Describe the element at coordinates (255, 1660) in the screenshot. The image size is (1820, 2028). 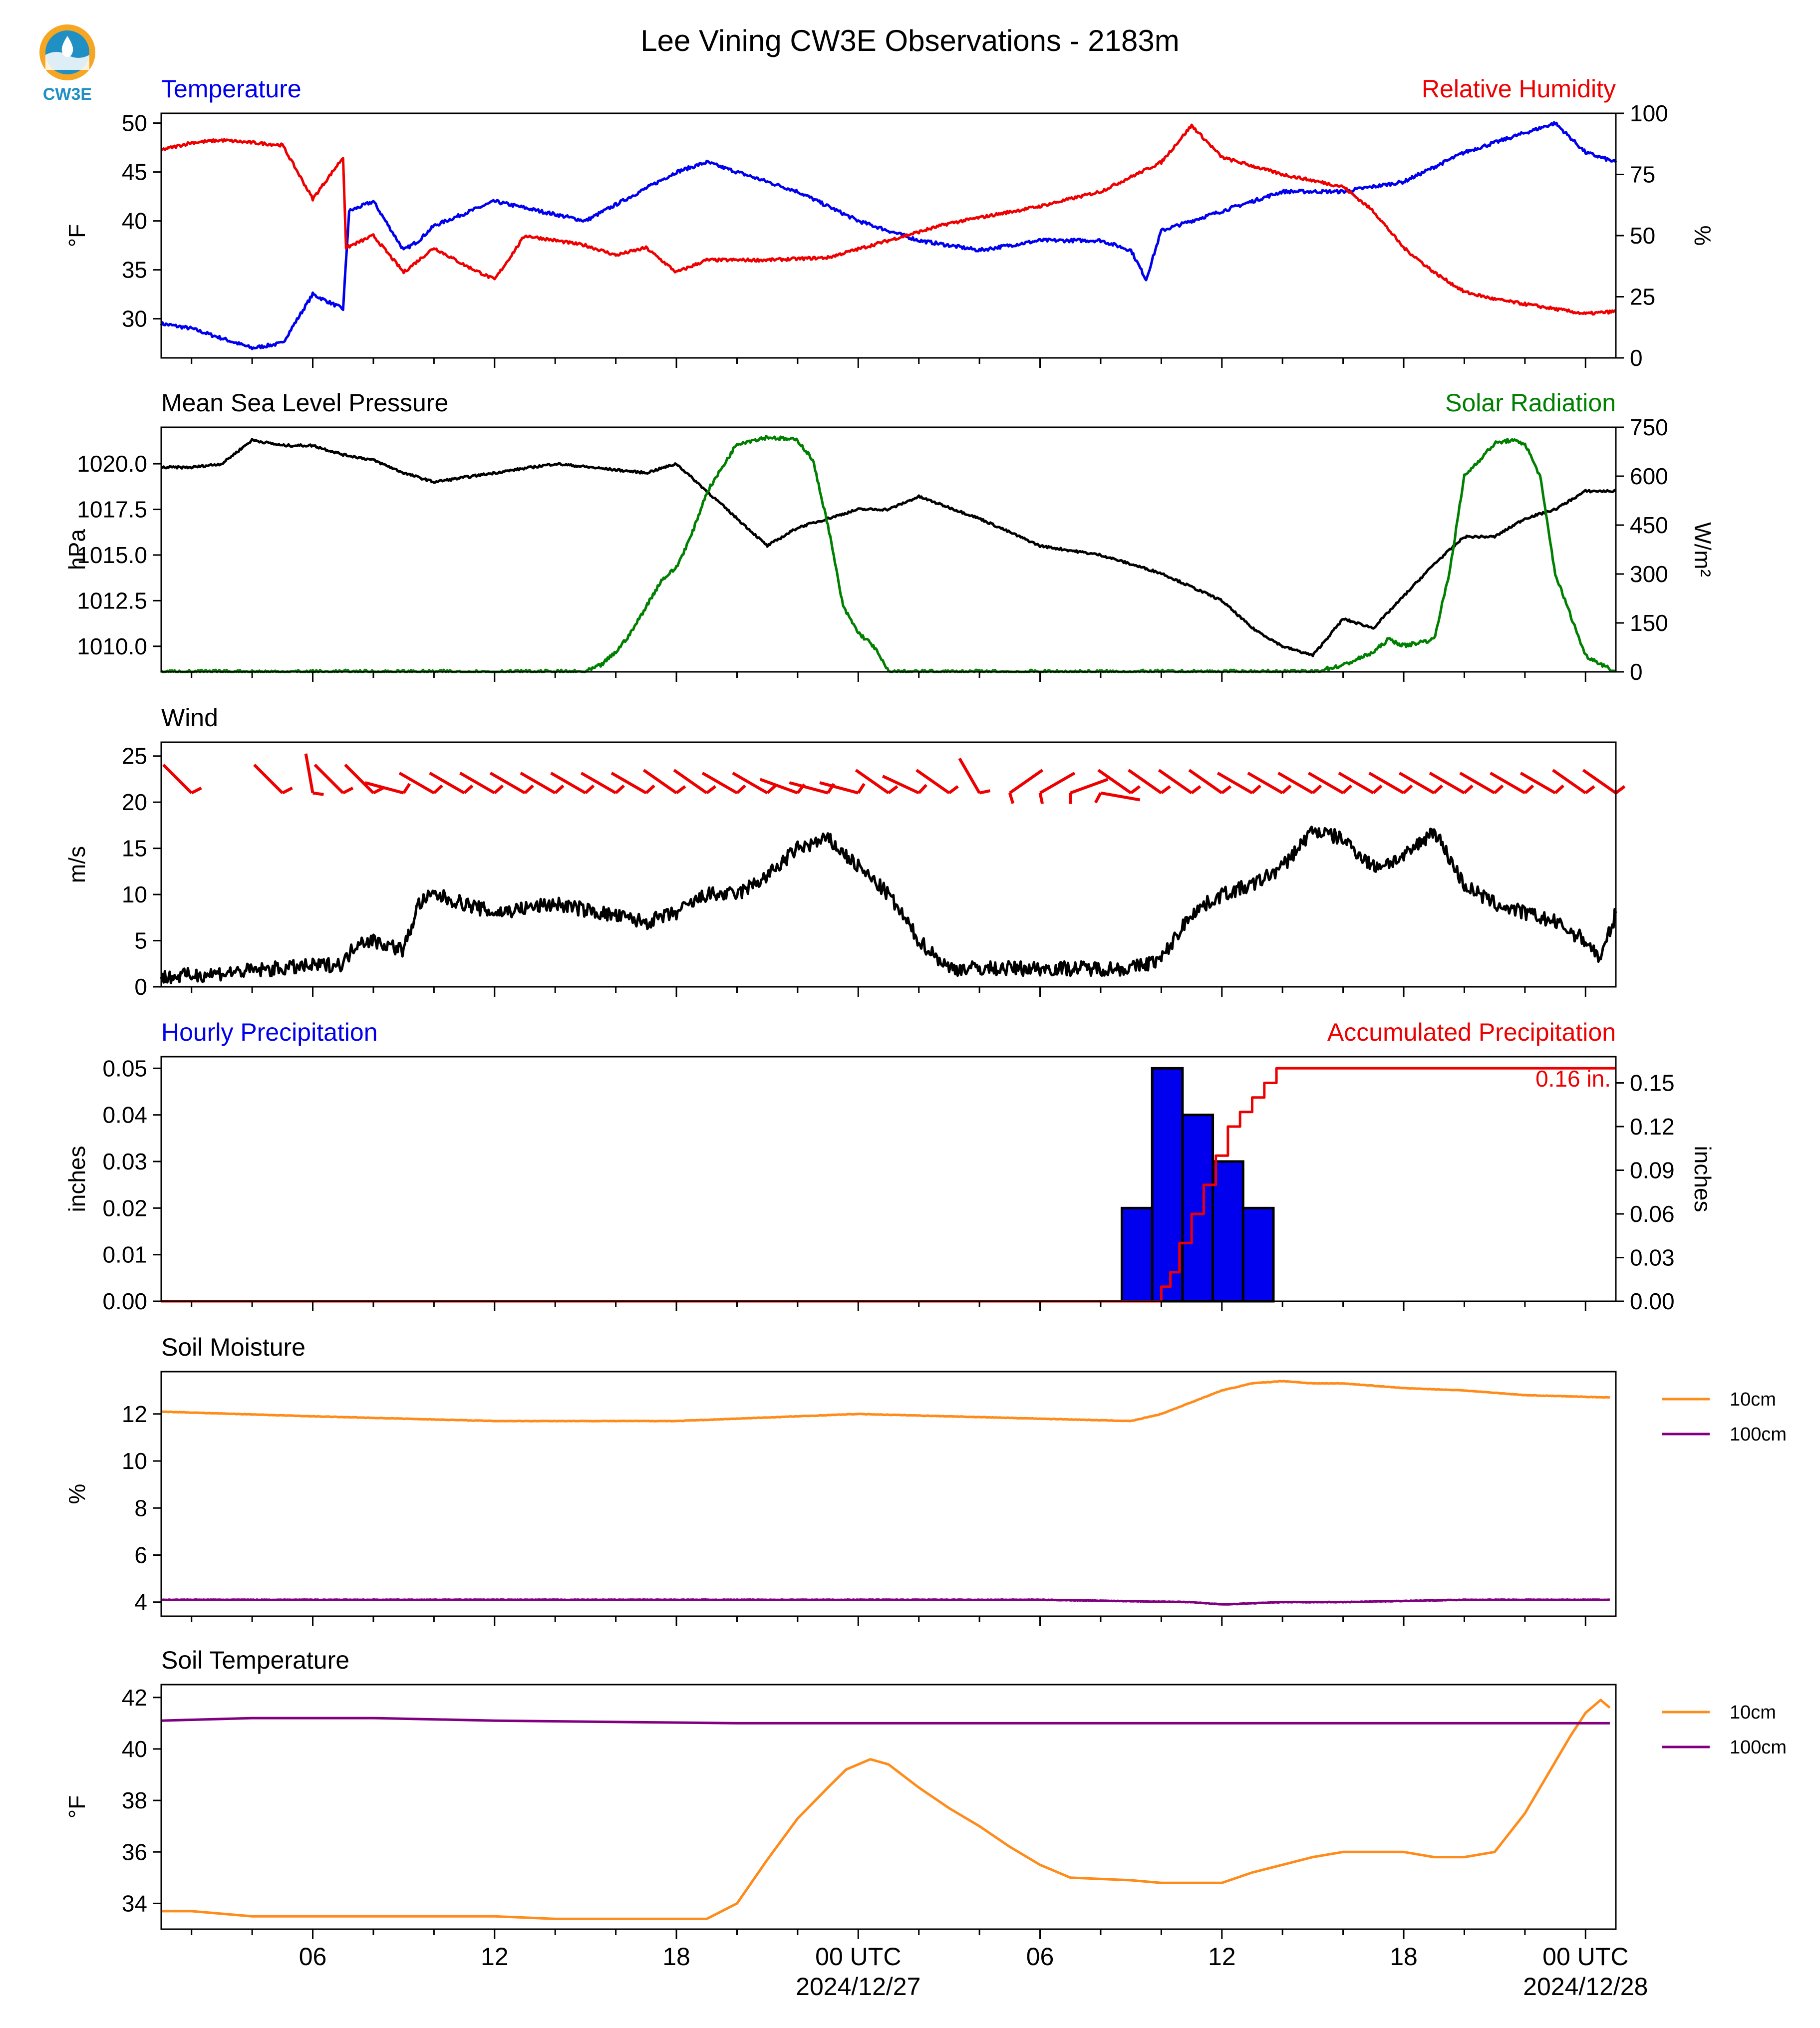
I see `panel-left-title: Soil Temperature` at that location.